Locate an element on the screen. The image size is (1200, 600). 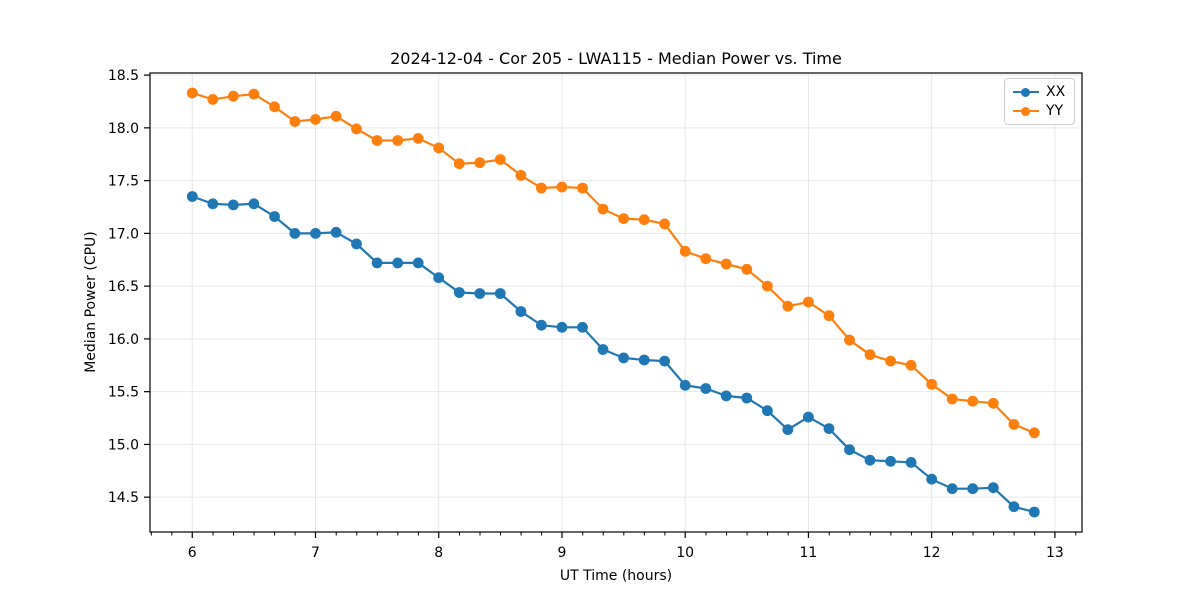
legend-item-yy: YY is located at coordinates (1039, 111).